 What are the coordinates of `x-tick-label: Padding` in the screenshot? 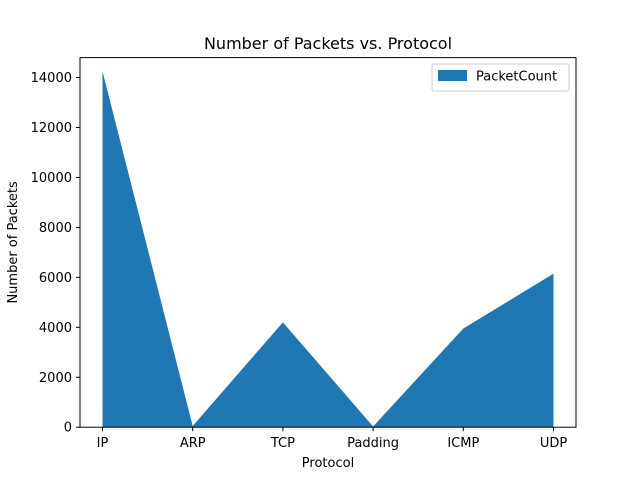 It's located at (373, 443).